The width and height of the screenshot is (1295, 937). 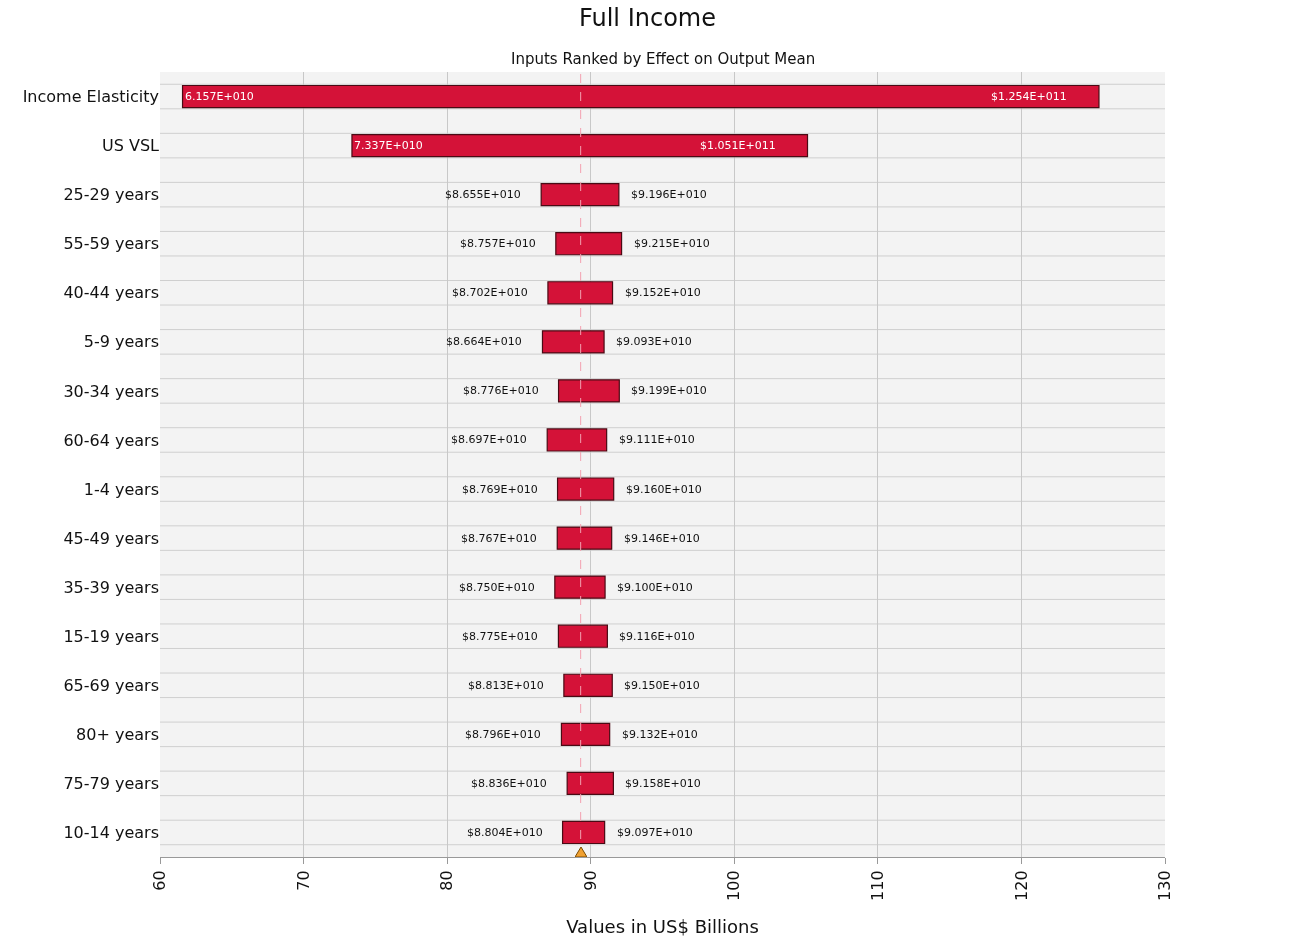 What do you see at coordinates (117, 734) in the screenshot?
I see `y-tick-label: 80+ years` at bounding box center [117, 734].